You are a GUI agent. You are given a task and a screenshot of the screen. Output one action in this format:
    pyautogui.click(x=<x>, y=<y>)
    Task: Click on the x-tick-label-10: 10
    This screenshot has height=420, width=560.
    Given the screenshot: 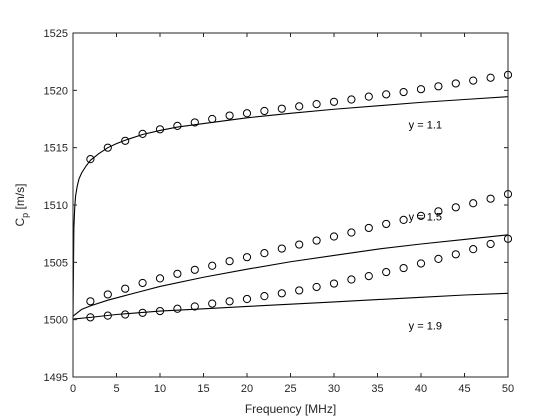 What is the action you would take?
    pyautogui.click(x=160, y=389)
    